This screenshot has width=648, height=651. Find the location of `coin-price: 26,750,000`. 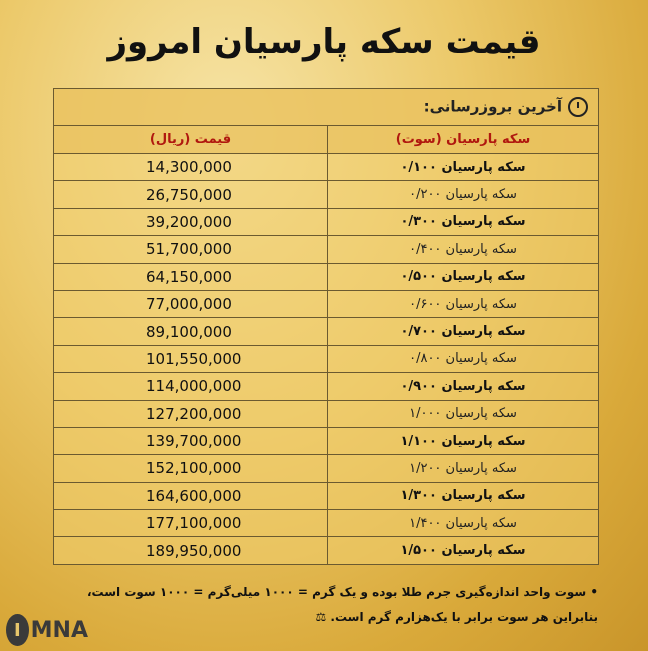

coin-price: 26,750,000 is located at coordinates (190, 194).